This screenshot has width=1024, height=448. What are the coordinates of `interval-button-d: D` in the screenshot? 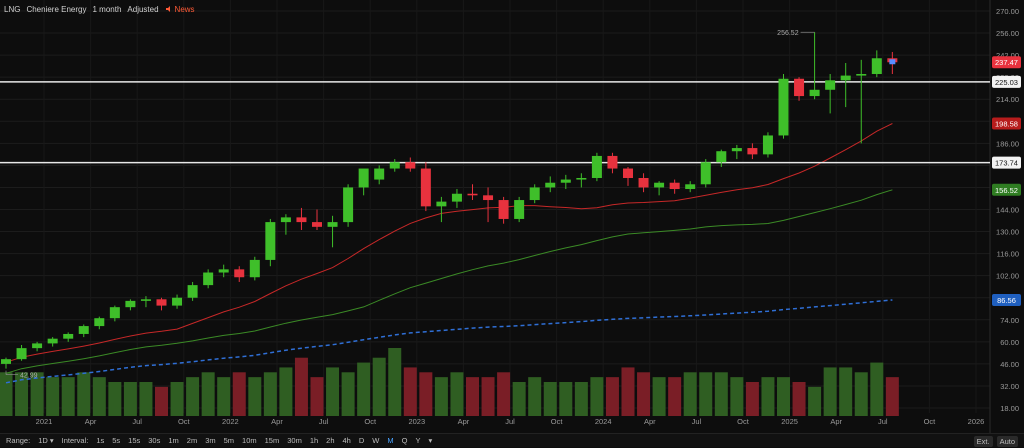 It's located at (361, 440).